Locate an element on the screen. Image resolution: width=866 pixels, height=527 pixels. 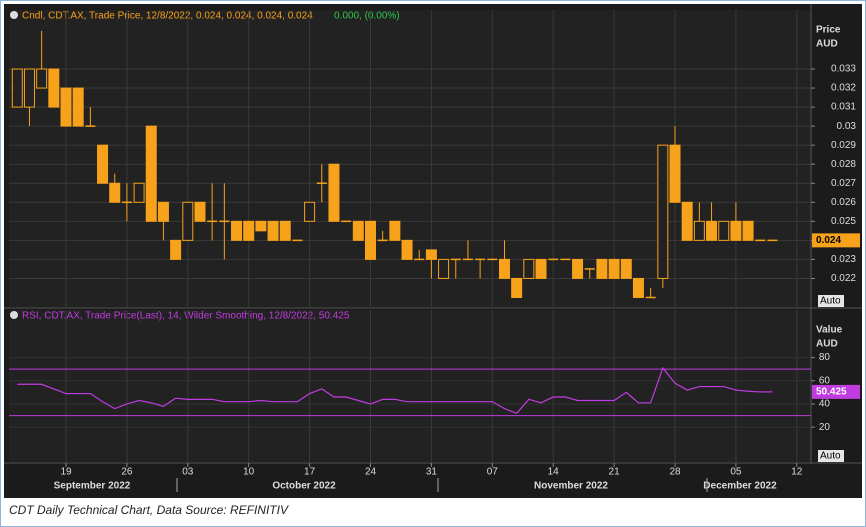
month-label: September 2022 is located at coordinates (92, 486).